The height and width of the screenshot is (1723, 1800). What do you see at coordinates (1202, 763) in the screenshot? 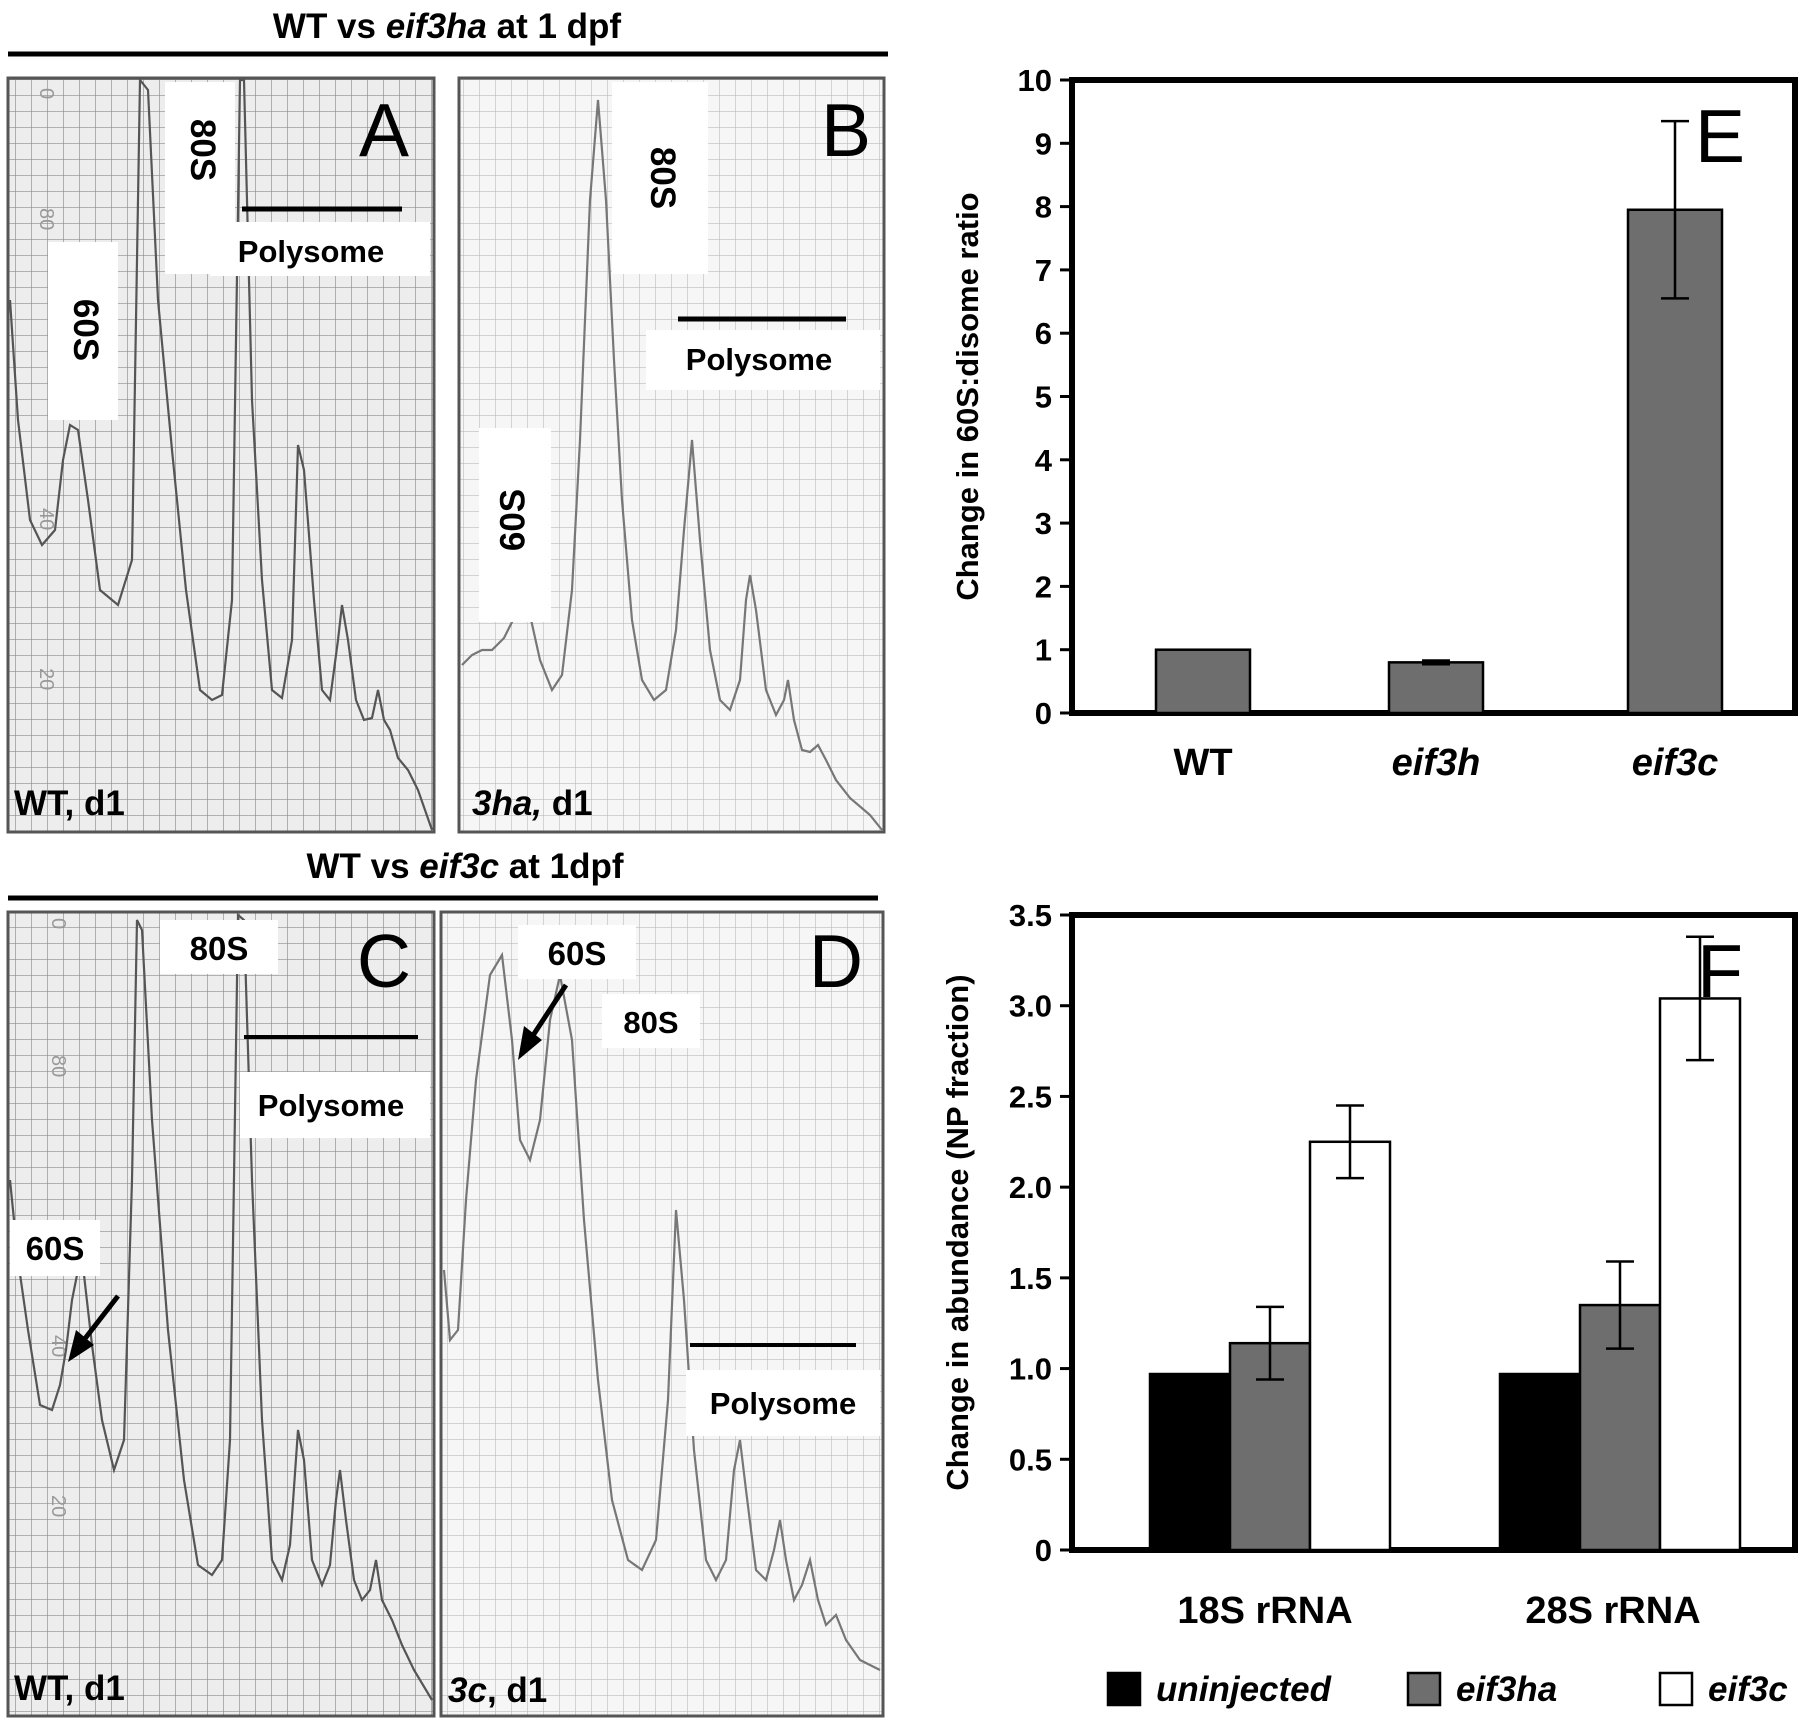
I see `panel-e-xtick-label-0: WT` at bounding box center [1202, 763].